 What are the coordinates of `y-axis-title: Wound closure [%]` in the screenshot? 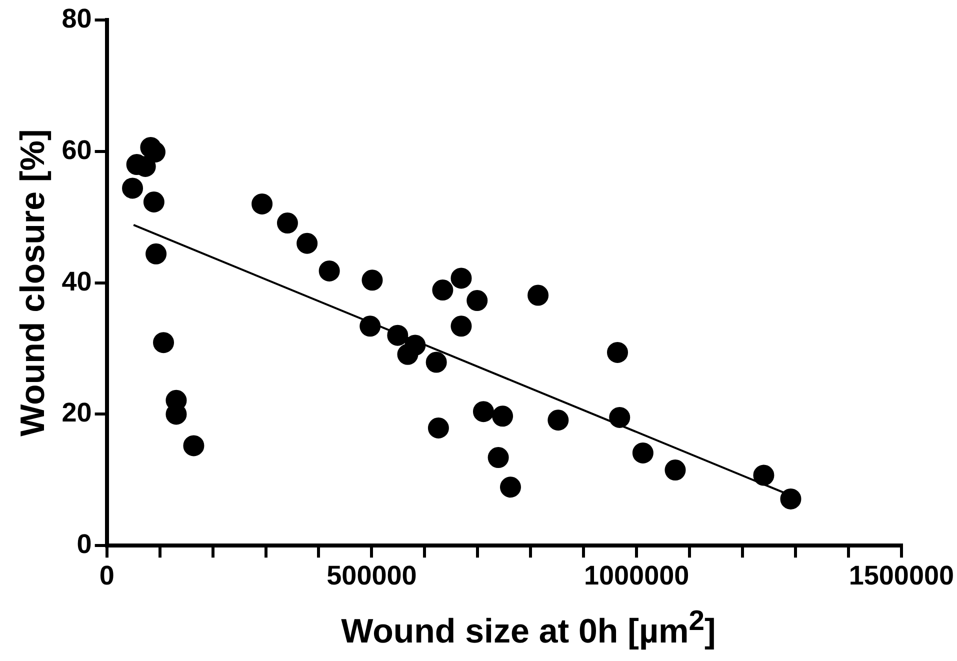 It's located at (33, 282).